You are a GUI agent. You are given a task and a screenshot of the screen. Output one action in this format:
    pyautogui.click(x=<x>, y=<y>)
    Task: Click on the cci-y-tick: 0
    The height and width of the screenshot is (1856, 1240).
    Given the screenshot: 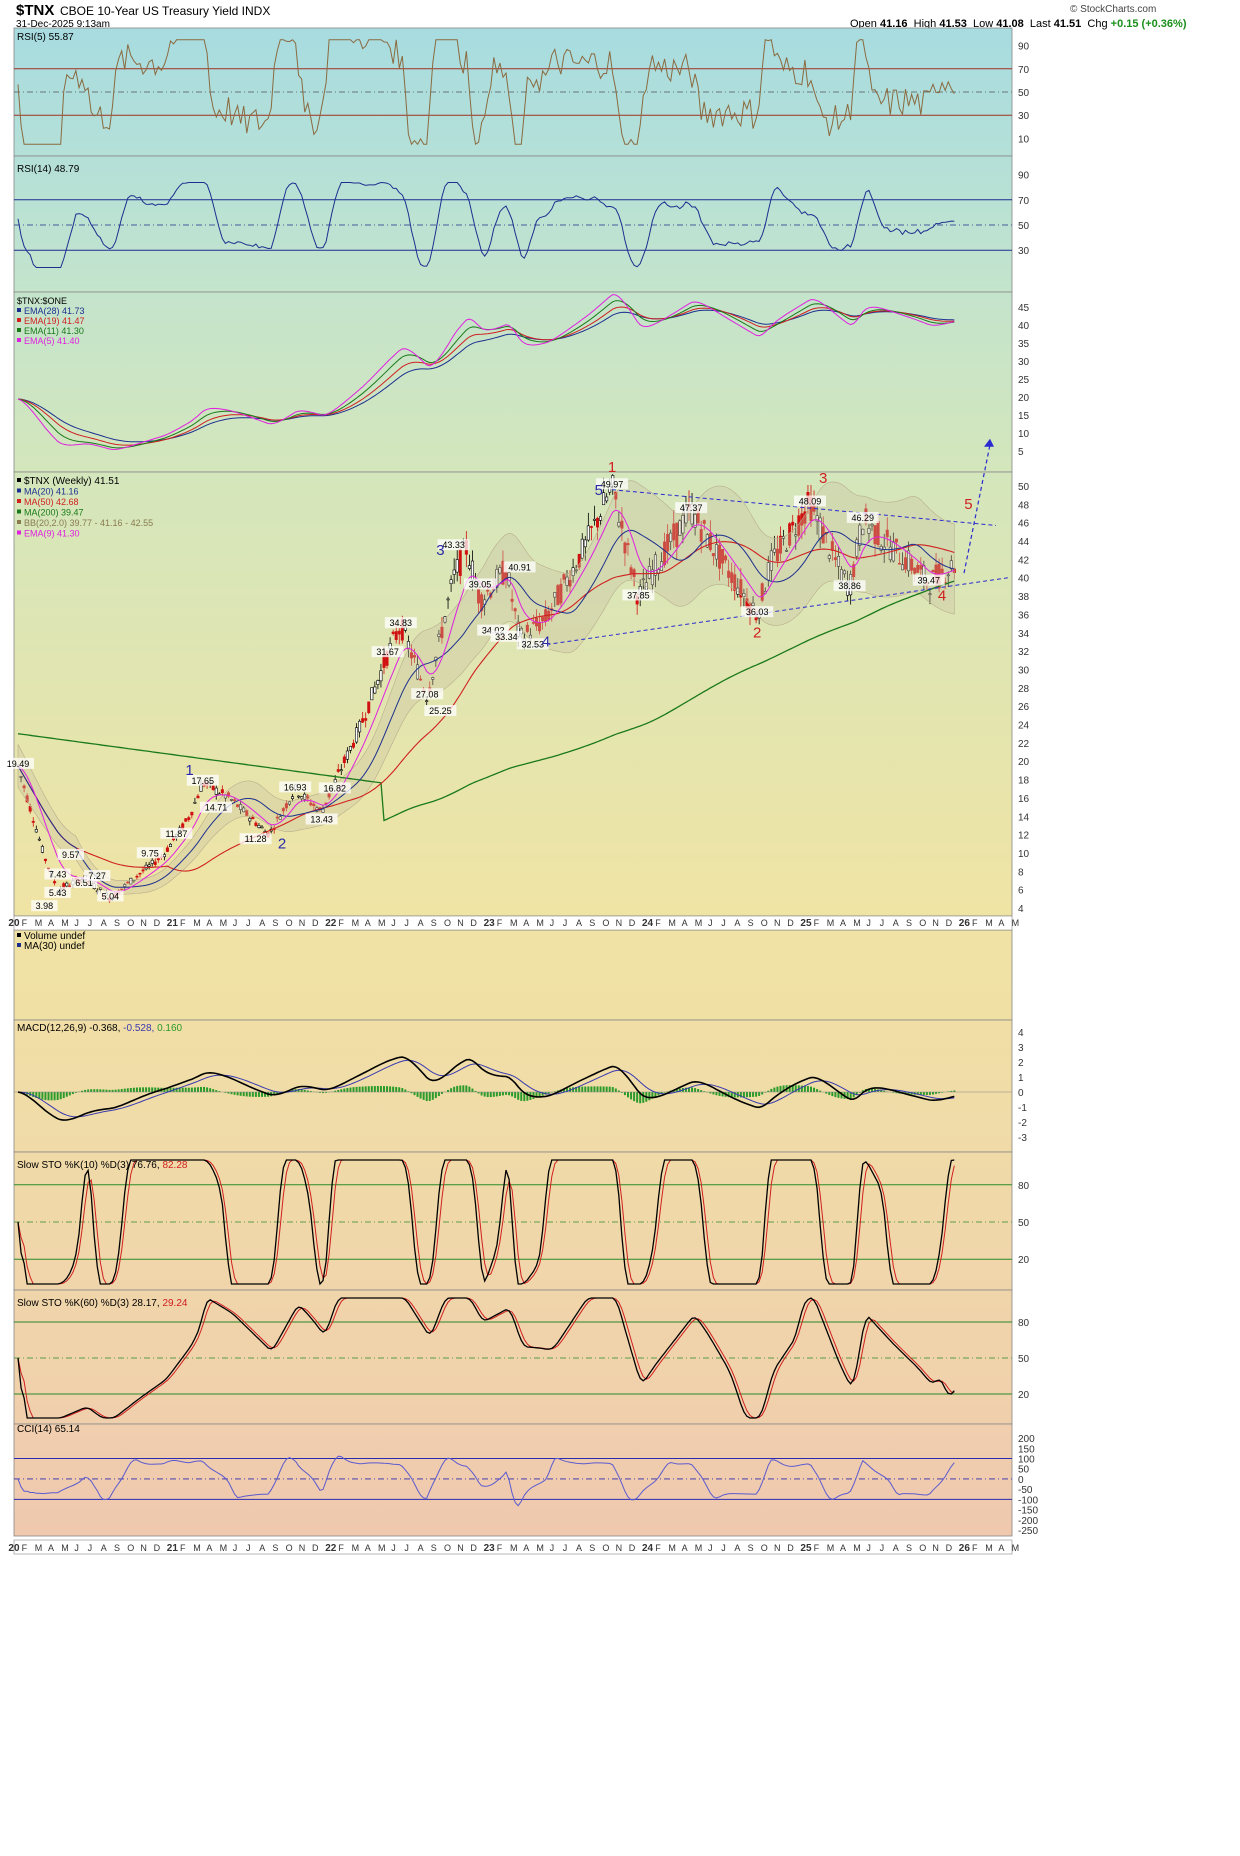 What is the action you would take?
    pyautogui.click(x=1021, y=1480)
    